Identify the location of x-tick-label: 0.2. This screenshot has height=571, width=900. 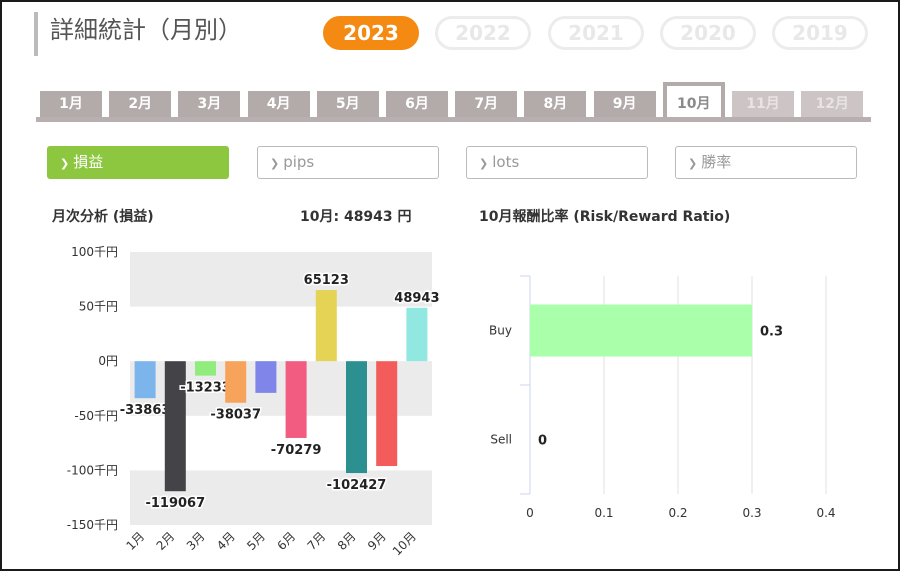
(677, 513).